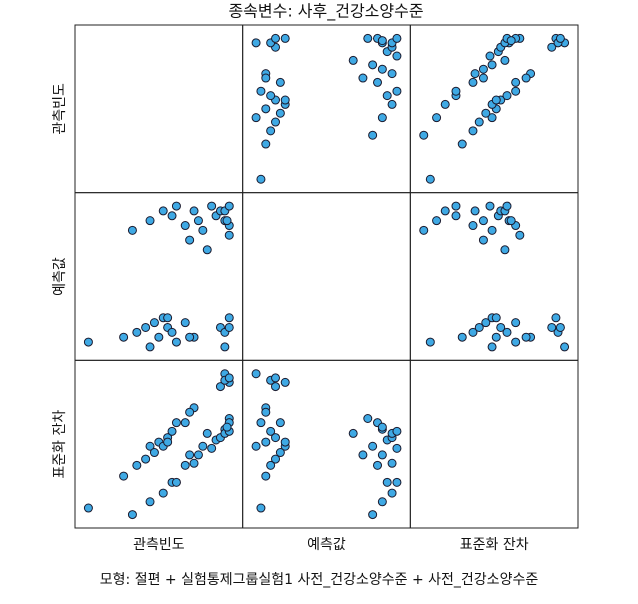 The height and width of the screenshot is (604, 638). I want to click on footnote: 모형: 절편 + 실험통제그룹실험1 사전_건강소양수준 + 사전_건강소양수준, so click(319, 580).